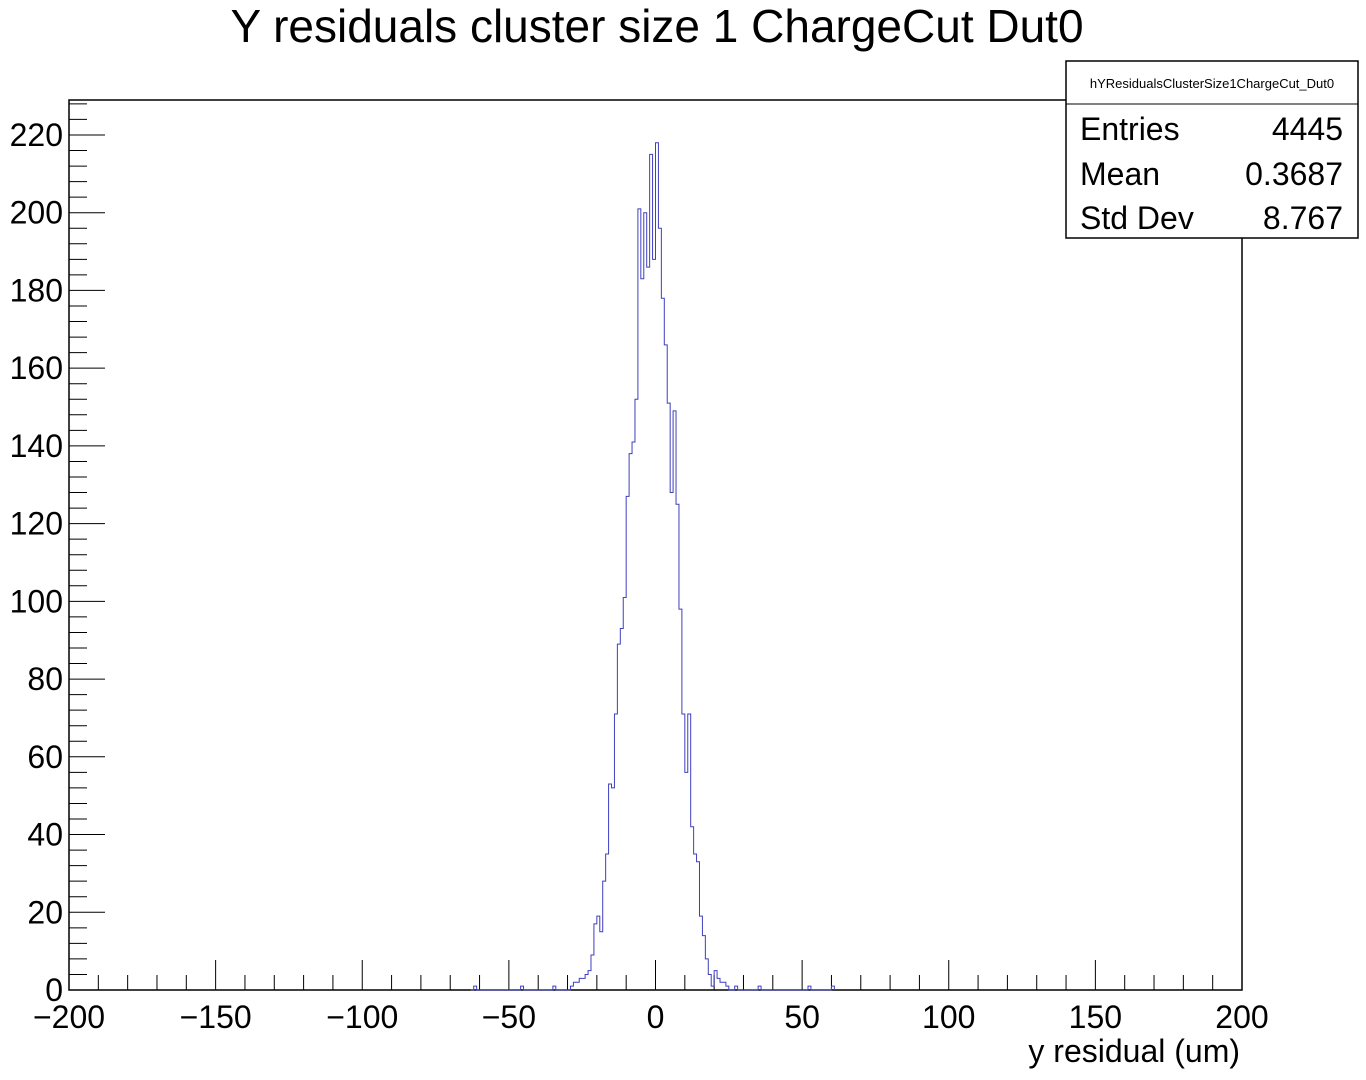 This screenshot has height=1080, width=1366. Describe the element at coordinates (362, 1017) in the screenshot. I see `x-tick-label: −100` at that location.